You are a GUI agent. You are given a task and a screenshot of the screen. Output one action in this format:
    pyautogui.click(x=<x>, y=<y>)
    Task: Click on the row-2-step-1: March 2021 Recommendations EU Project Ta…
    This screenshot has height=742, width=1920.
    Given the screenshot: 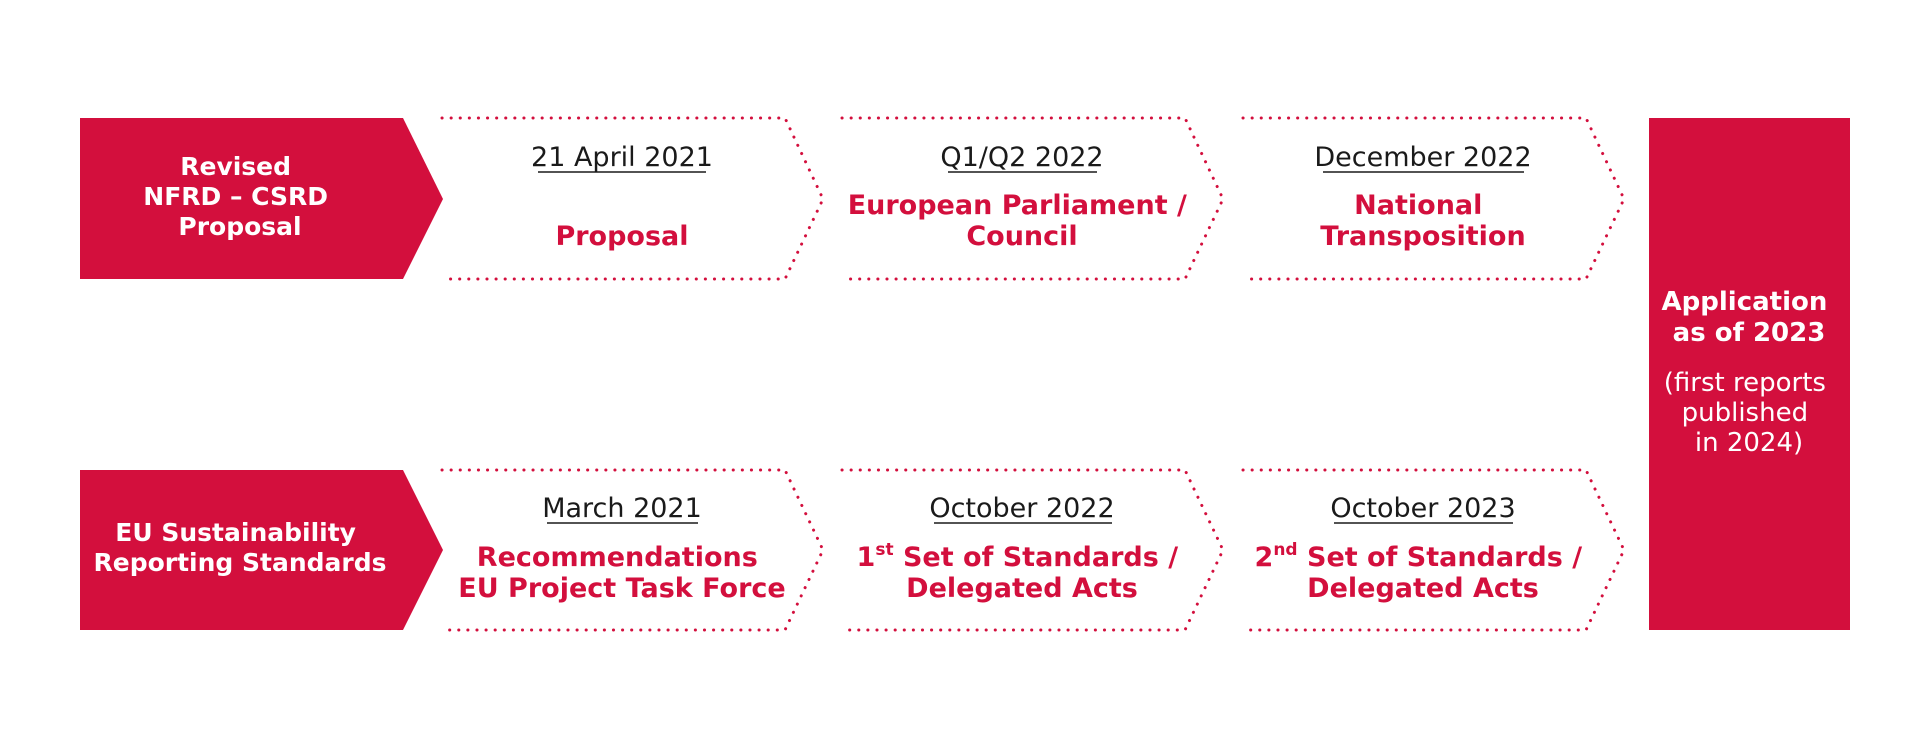 What is the action you would take?
    pyautogui.click(x=632, y=550)
    